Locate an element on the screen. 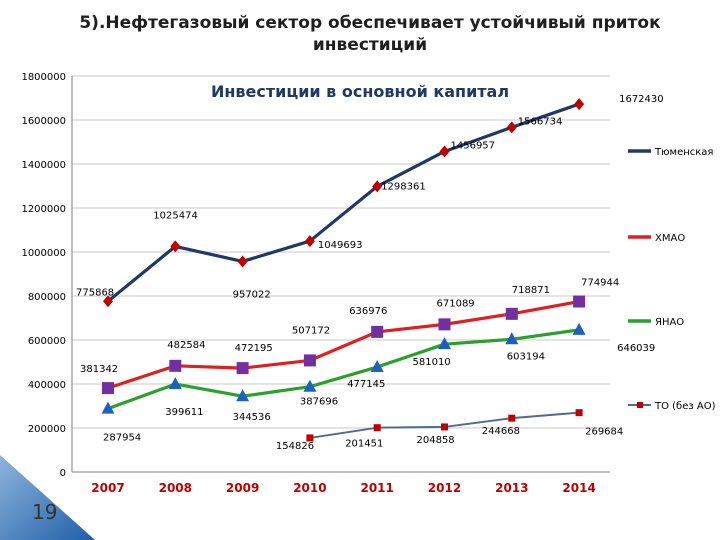  data-label: 581010 is located at coordinates (432, 362).